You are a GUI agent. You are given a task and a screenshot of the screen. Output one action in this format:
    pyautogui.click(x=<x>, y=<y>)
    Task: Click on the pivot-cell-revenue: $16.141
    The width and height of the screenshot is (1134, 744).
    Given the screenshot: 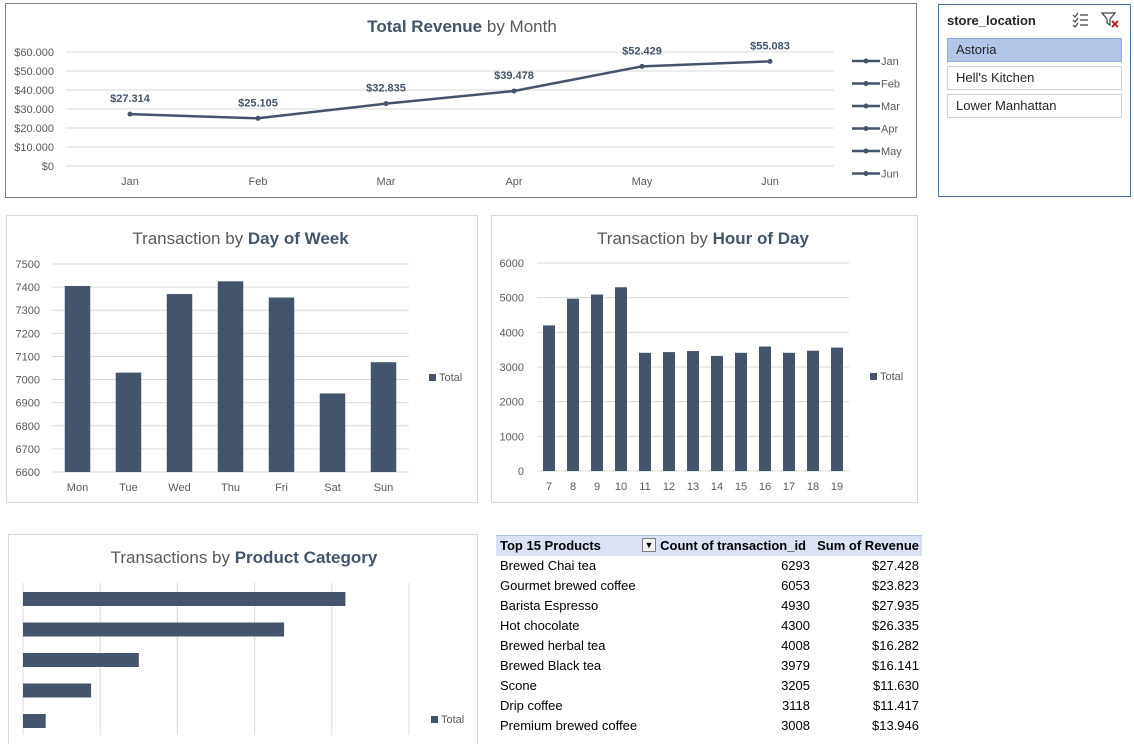 What is the action you would take?
    pyautogui.click(x=895, y=665)
    